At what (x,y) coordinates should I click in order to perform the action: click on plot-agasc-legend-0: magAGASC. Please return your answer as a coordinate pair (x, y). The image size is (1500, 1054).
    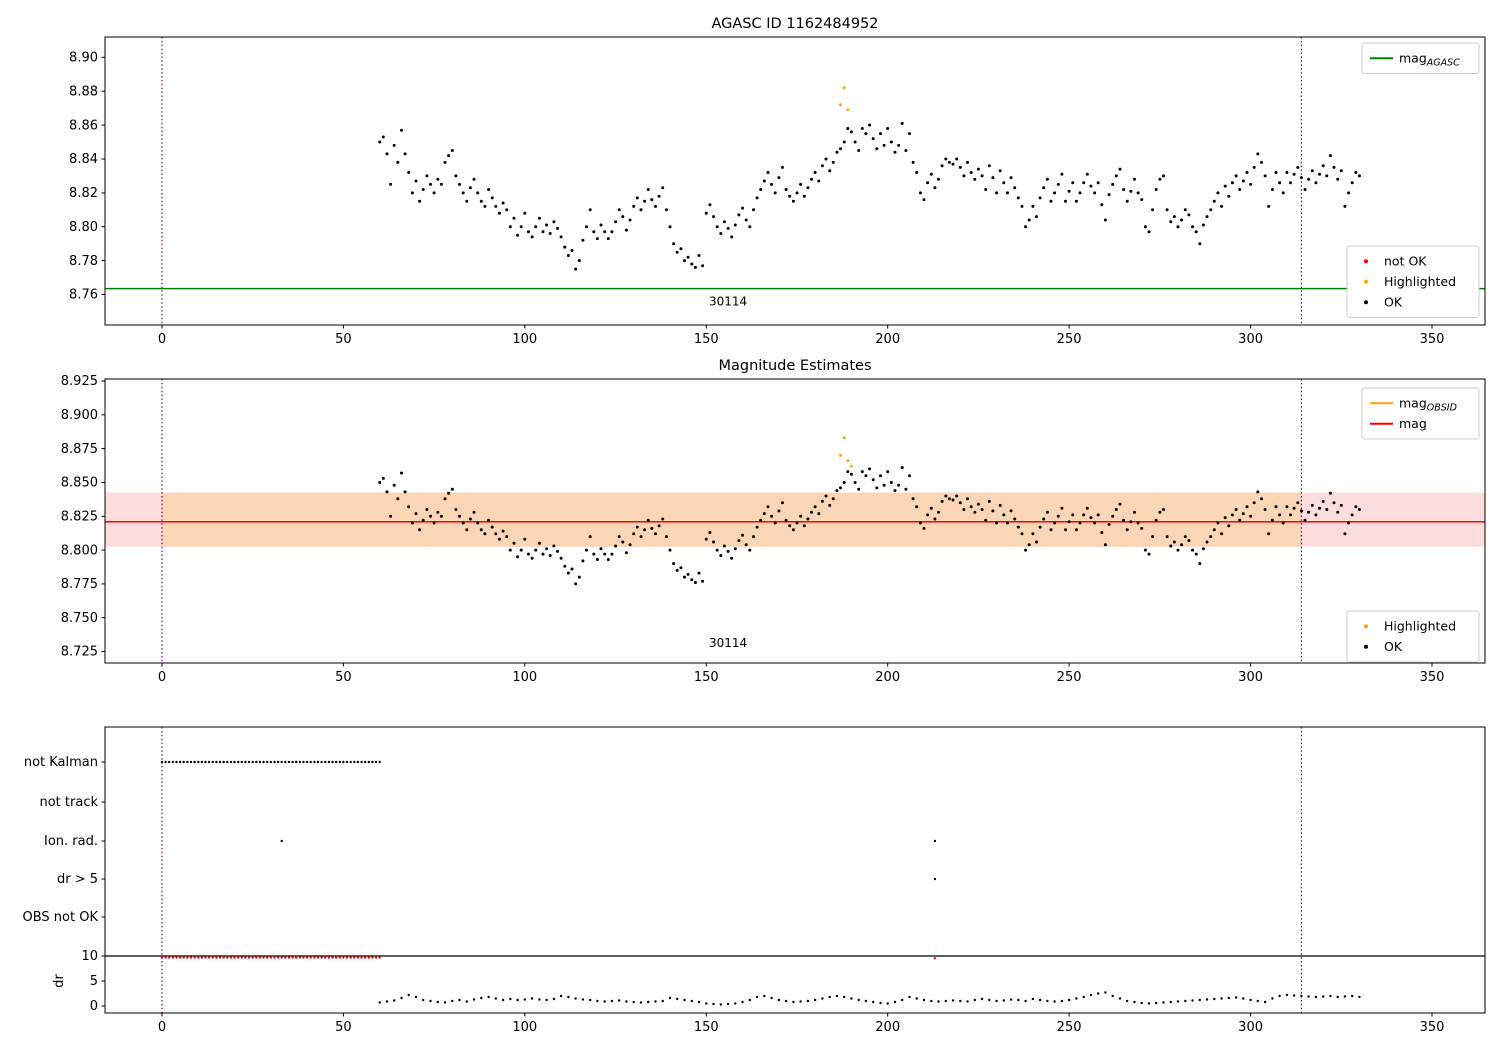
    Looking at the image, I should click on (1420, 58).